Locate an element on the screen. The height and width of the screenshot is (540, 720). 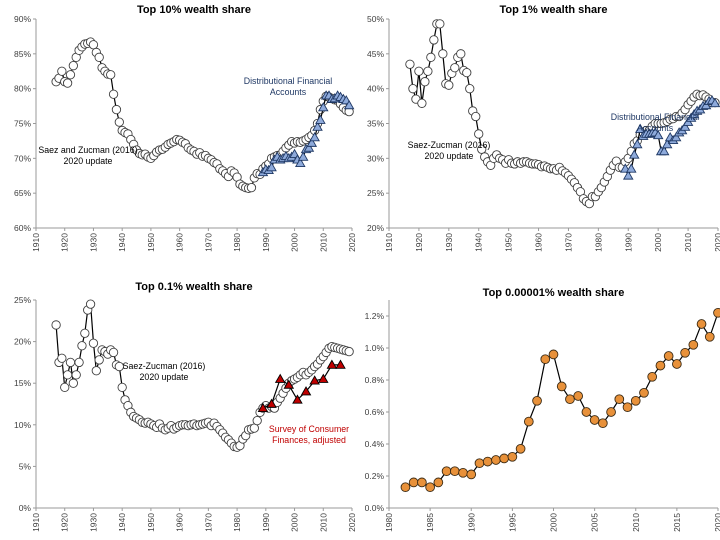
x-tick-label: 1920 is located at coordinates (419, 242).